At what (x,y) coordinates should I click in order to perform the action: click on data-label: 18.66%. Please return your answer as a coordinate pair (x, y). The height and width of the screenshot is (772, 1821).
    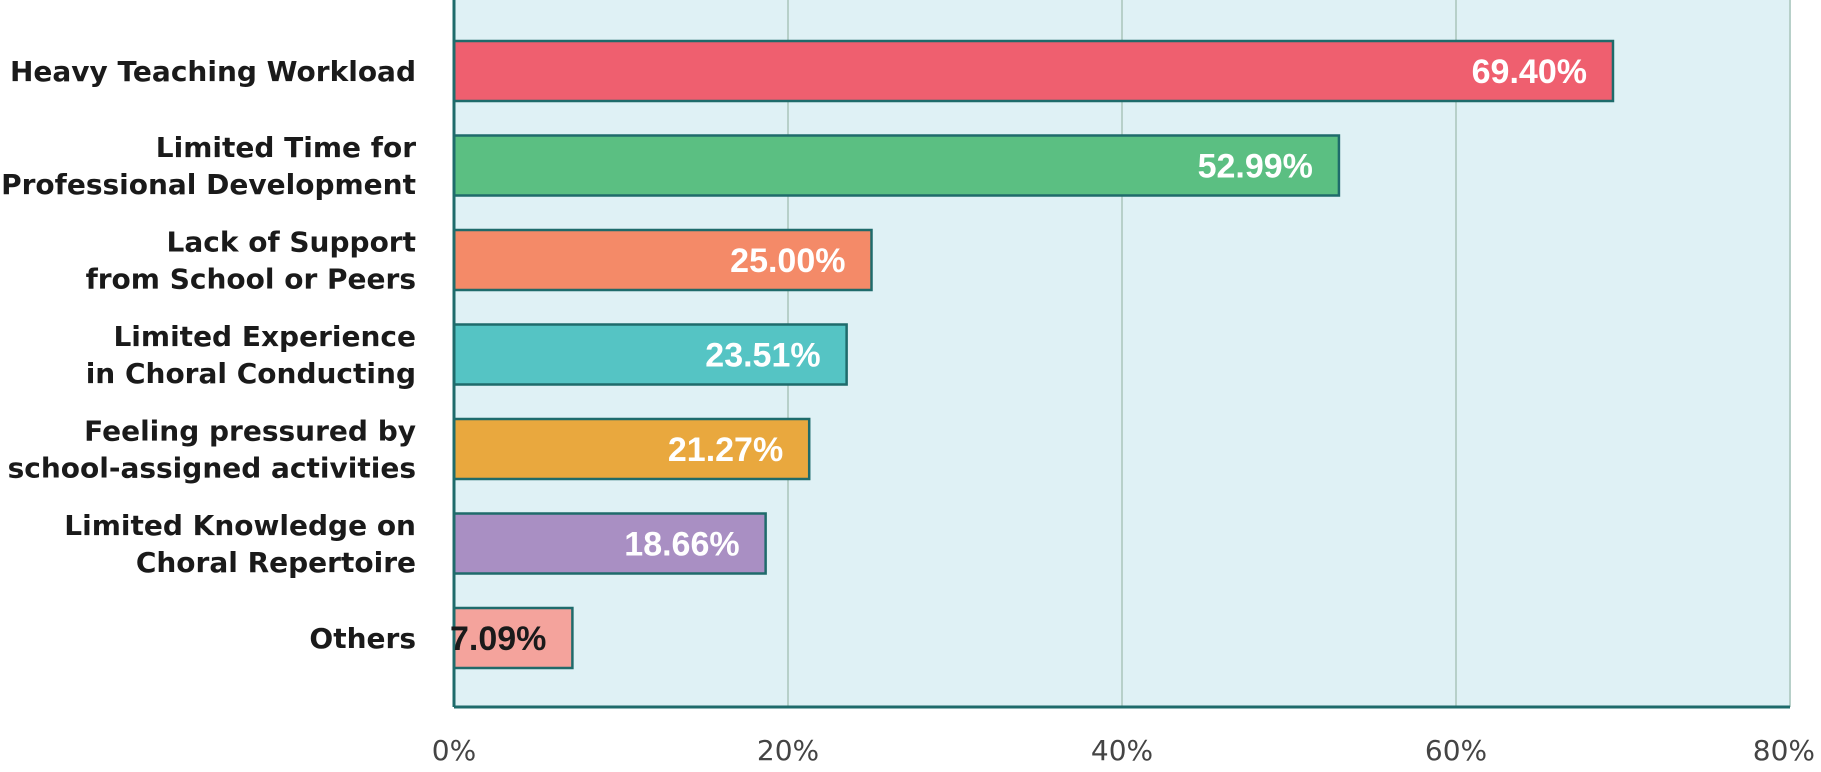
    Looking at the image, I should click on (681, 545).